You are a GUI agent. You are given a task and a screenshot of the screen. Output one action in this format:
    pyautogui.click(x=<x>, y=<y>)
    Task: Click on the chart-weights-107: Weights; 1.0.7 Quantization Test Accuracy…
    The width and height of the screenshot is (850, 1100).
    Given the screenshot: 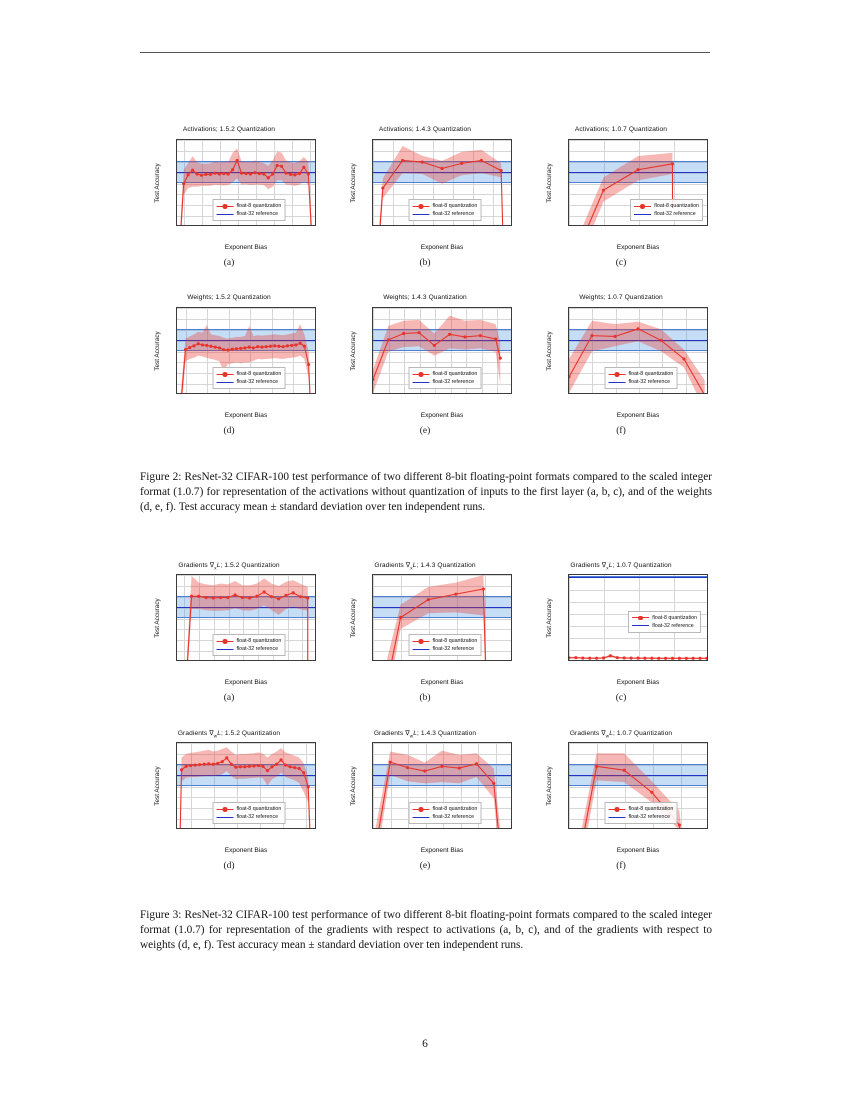 What is the action you would take?
    pyautogui.click(x=621, y=358)
    